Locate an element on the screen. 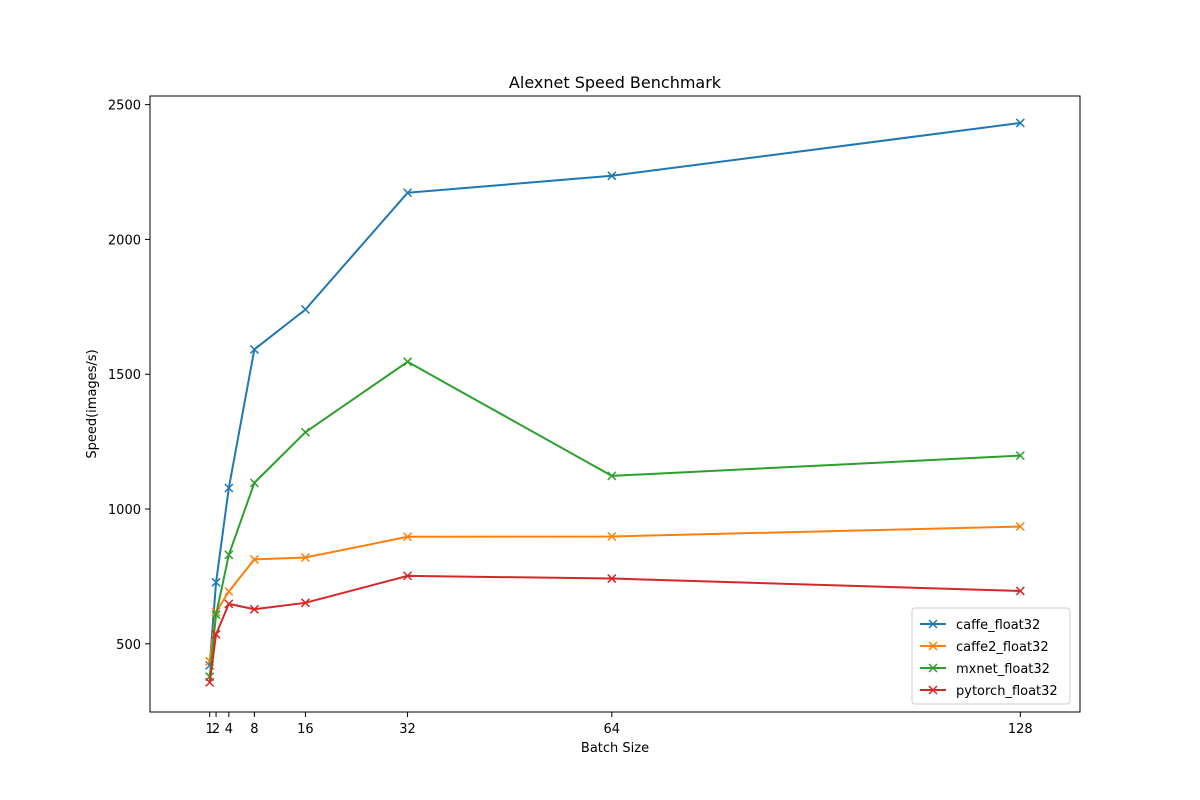 Image resolution: width=1200 pixels, height=800 pixels. legend-box is located at coordinates (991, 656).